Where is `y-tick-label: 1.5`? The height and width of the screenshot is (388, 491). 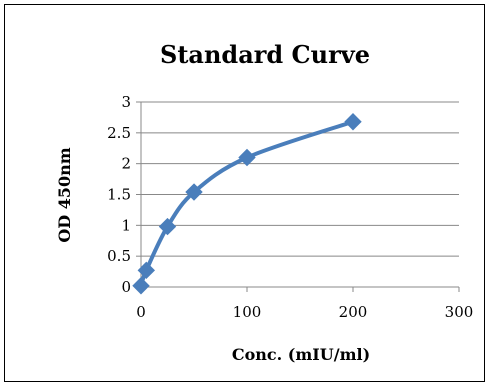
y-tick-label: 1.5 is located at coordinates (119, 195).